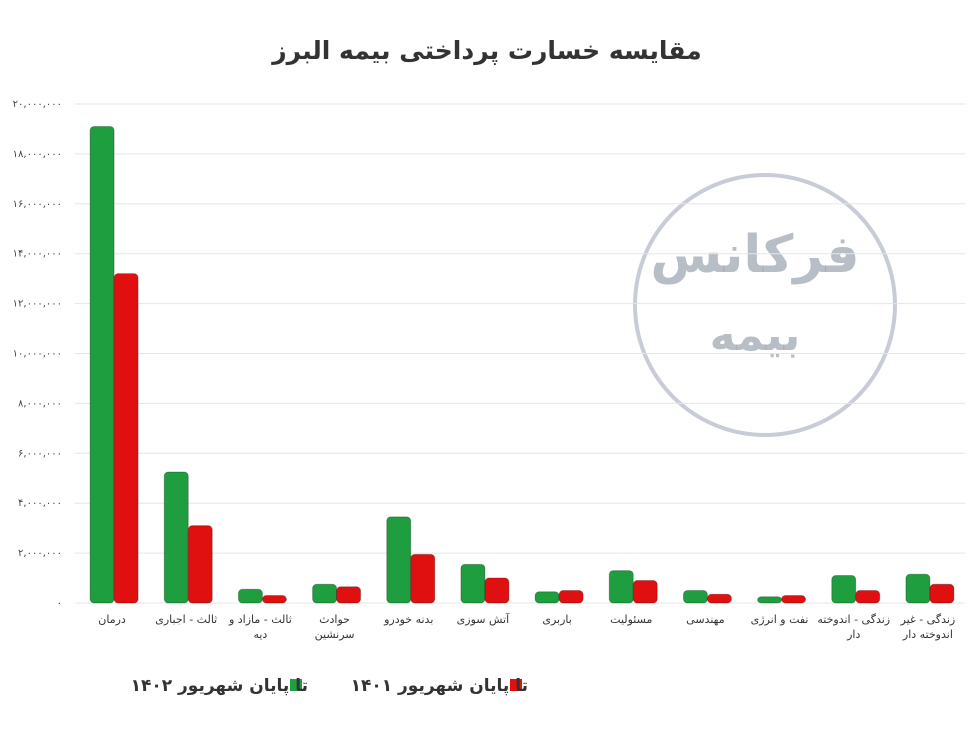  Describe the element at coordinates (854, 627) in the screenshot. I see `x-tick-label: زندگی - اندوخته دار` at that location.